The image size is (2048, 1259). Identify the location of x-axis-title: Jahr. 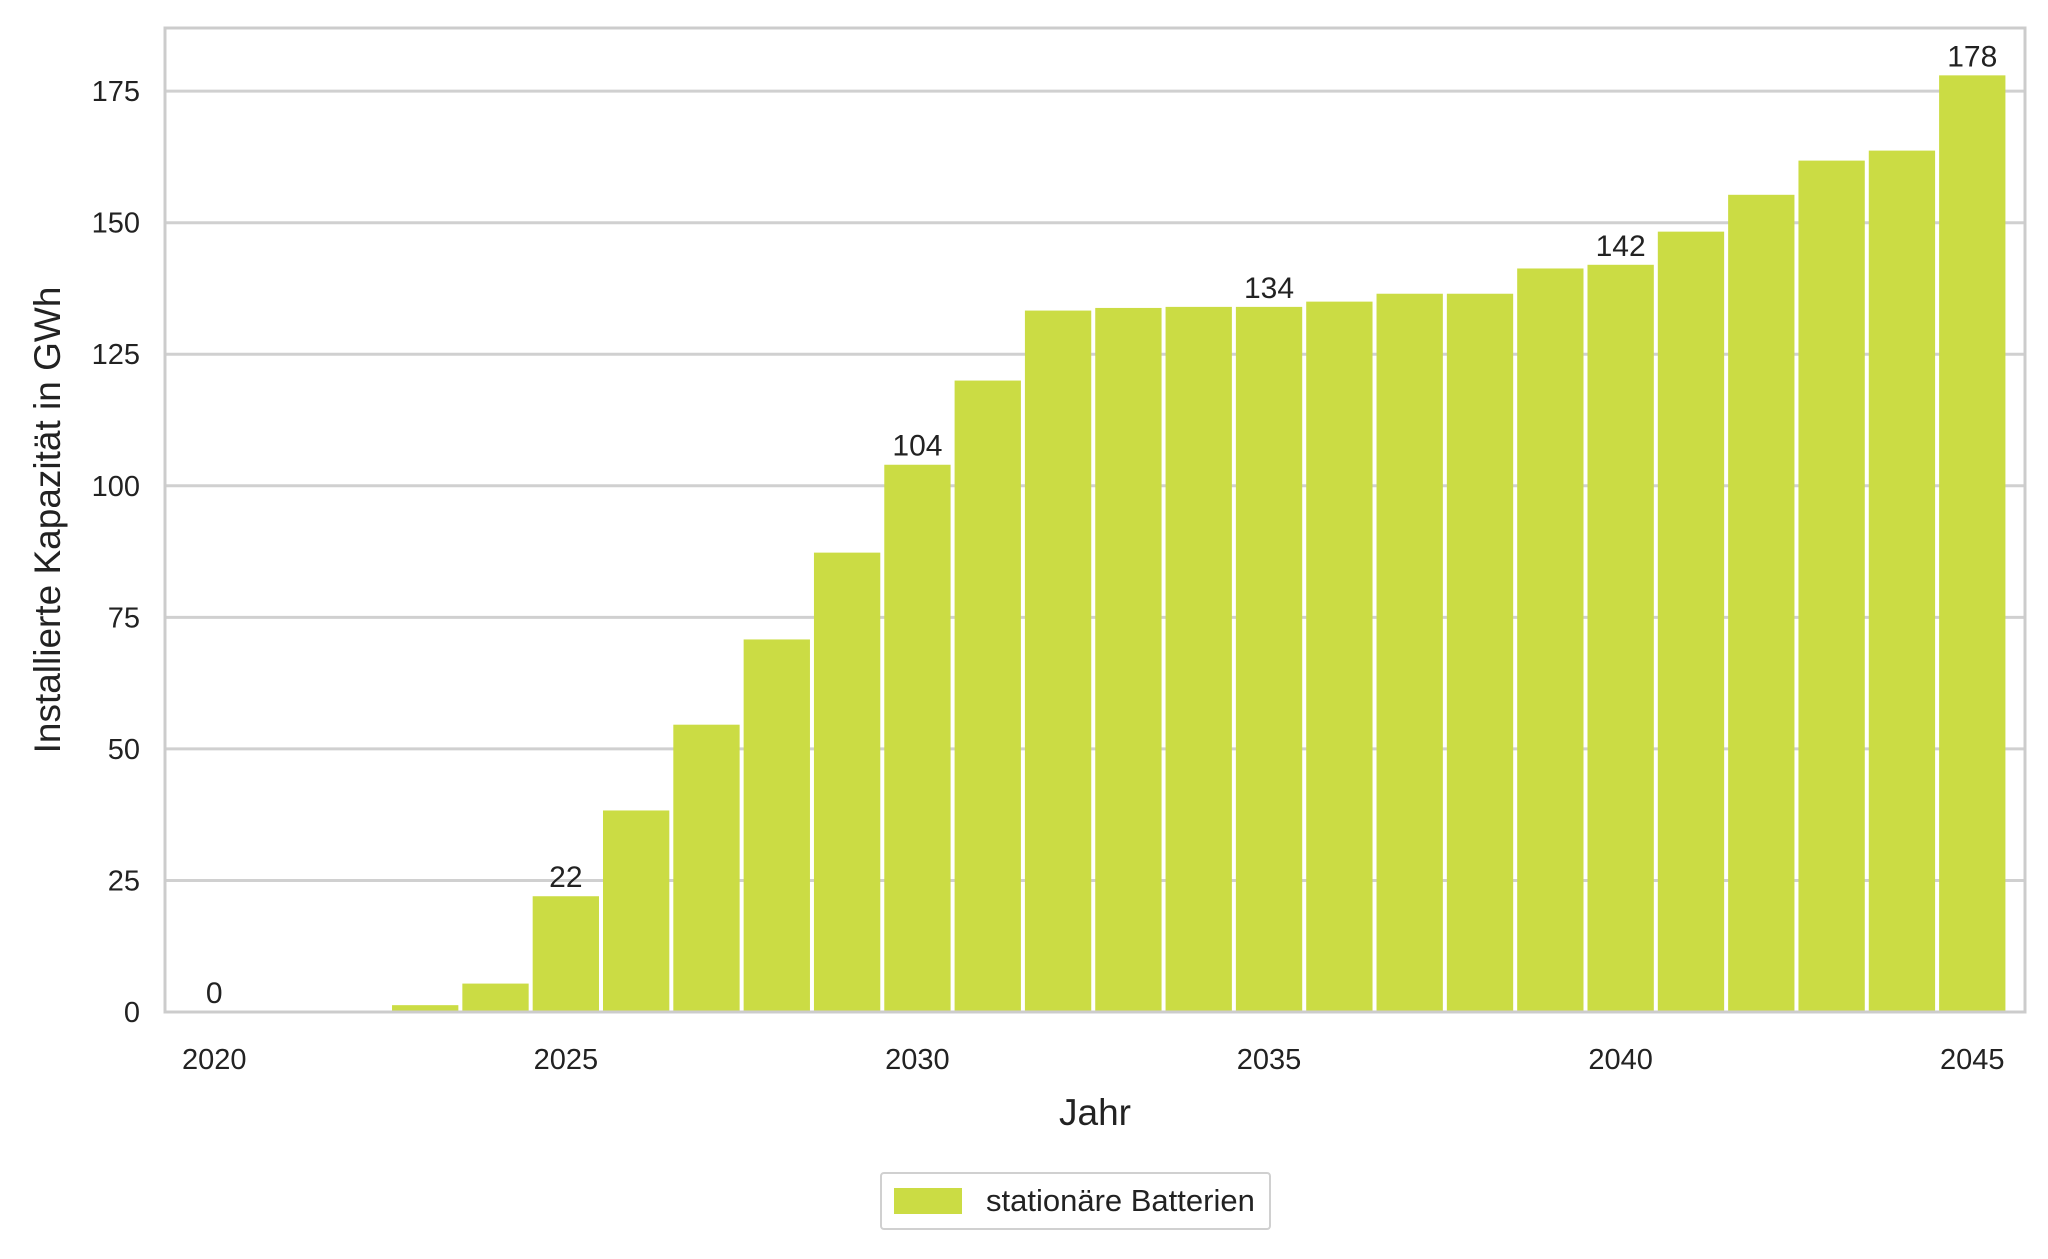
(1095, 1112).